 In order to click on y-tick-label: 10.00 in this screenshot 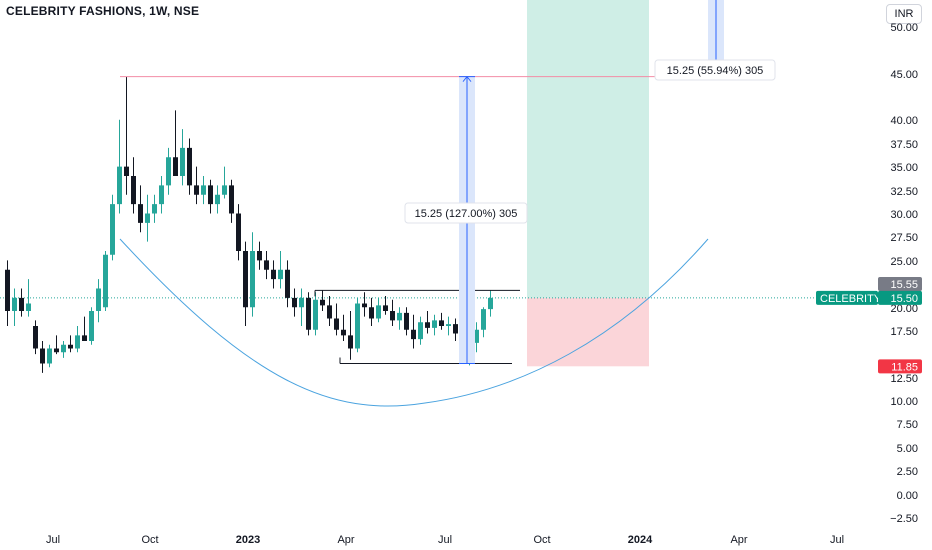, I will do `click(904, 402)`.